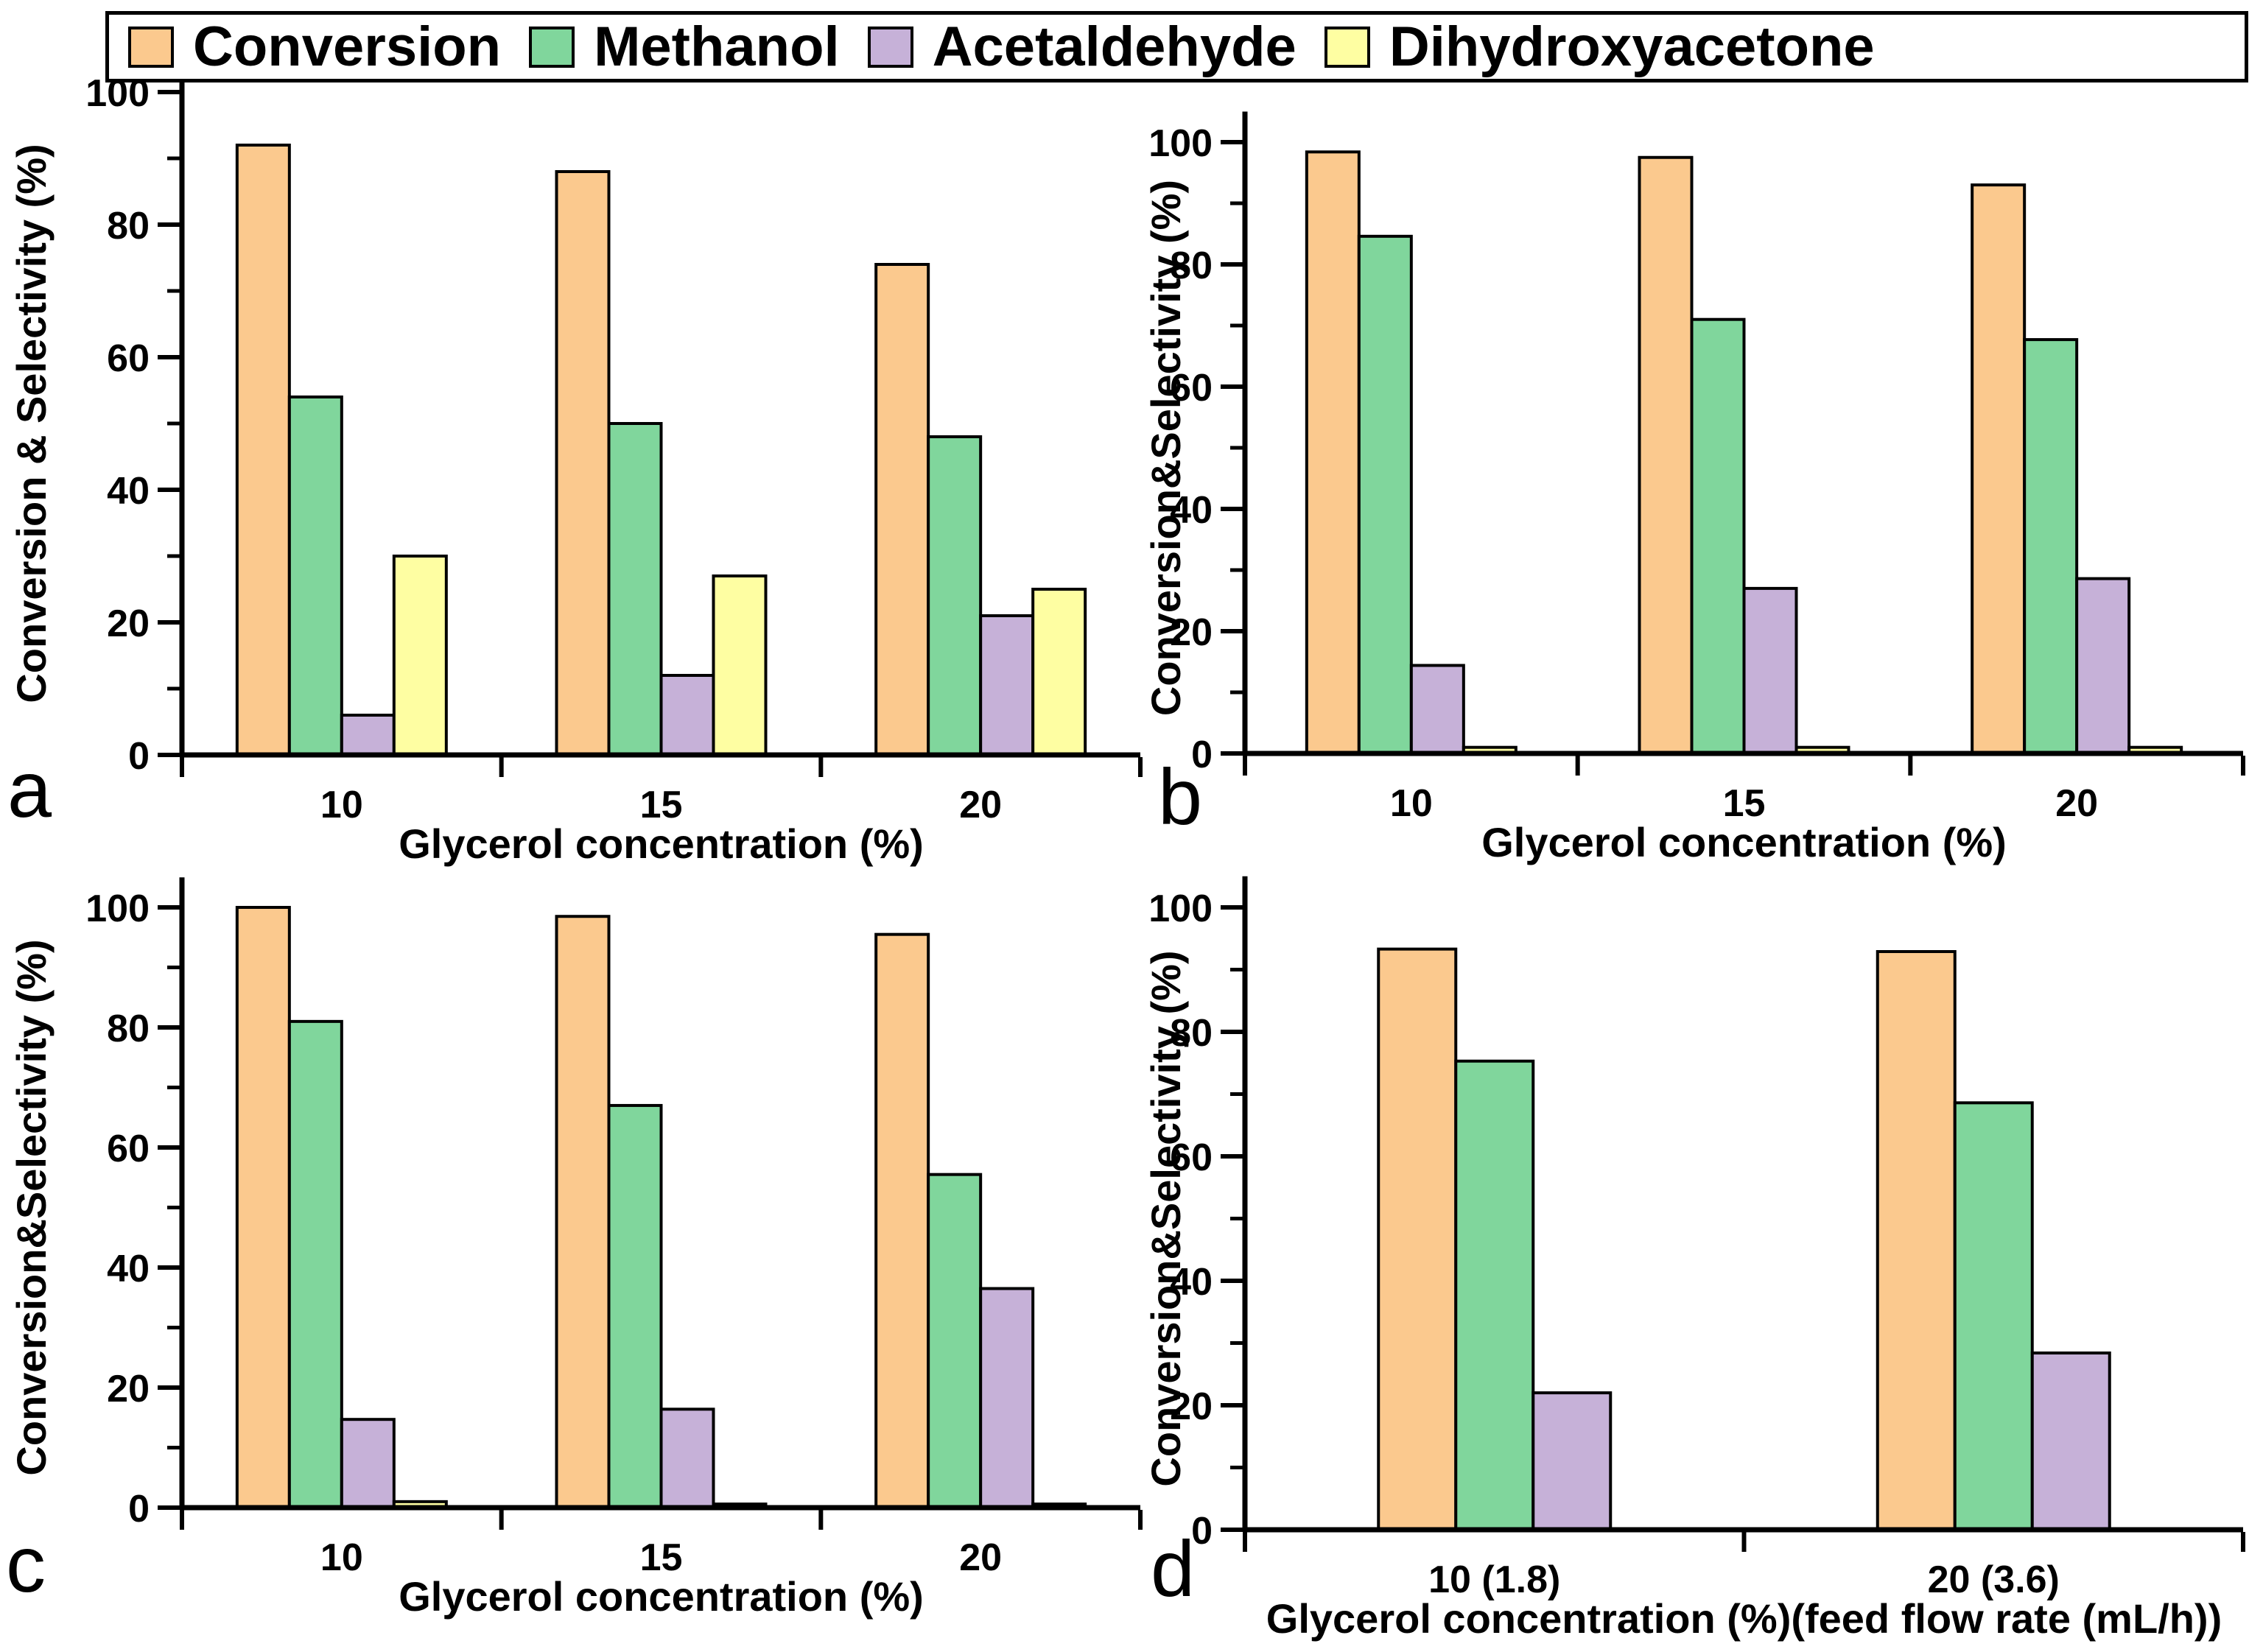  Describe the element at coordinates (263, 1207) in the screenshot. I see `bar-c-10-conversion` at that location.